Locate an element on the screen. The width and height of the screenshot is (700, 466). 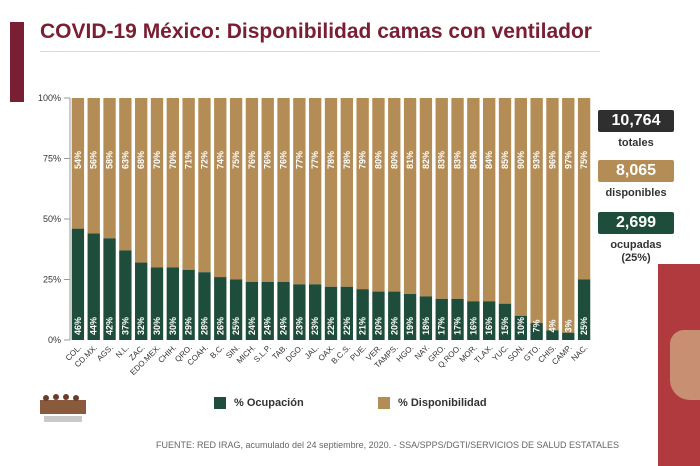
legend-occupation-swatch is located at coordinates (220, 403).